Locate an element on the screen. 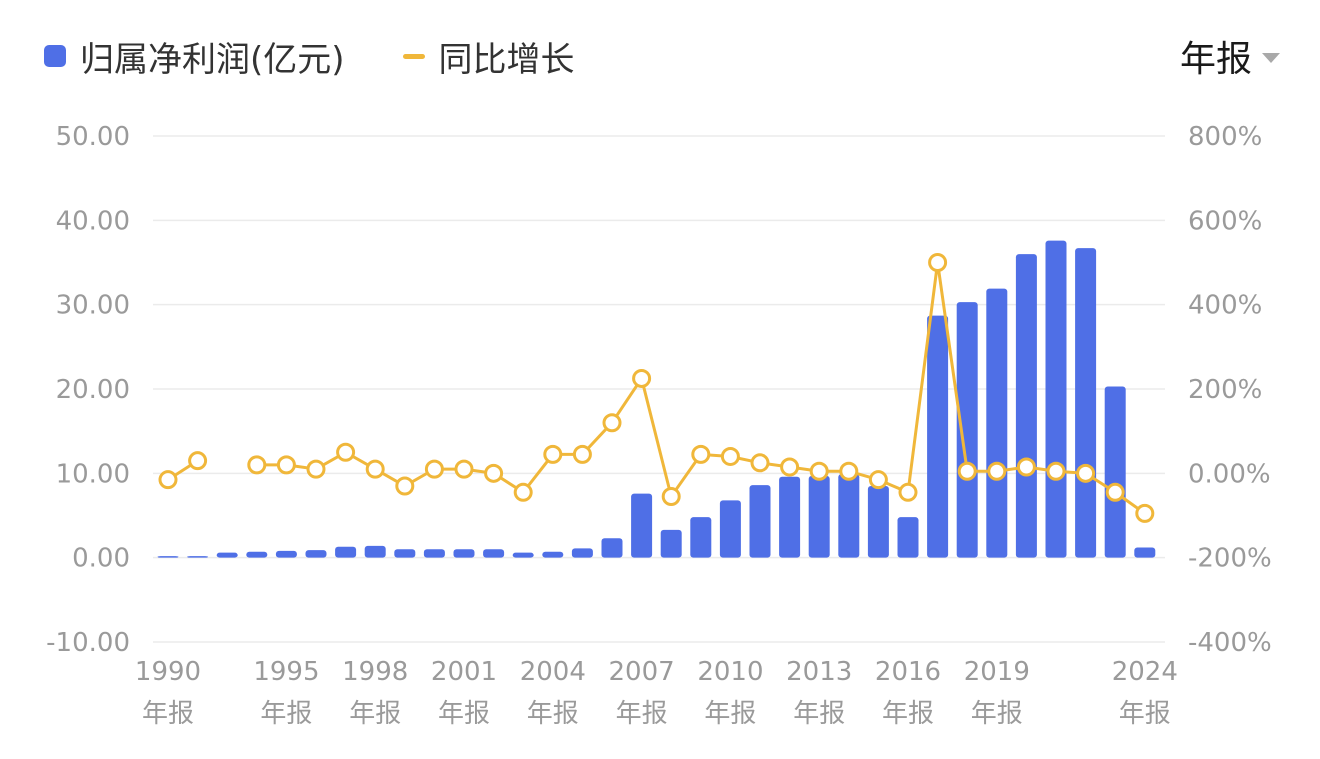 The width and height of the screenshot is (1320, 759). y-left-tick-label: 0.00 is located at coordinates (101, 559).